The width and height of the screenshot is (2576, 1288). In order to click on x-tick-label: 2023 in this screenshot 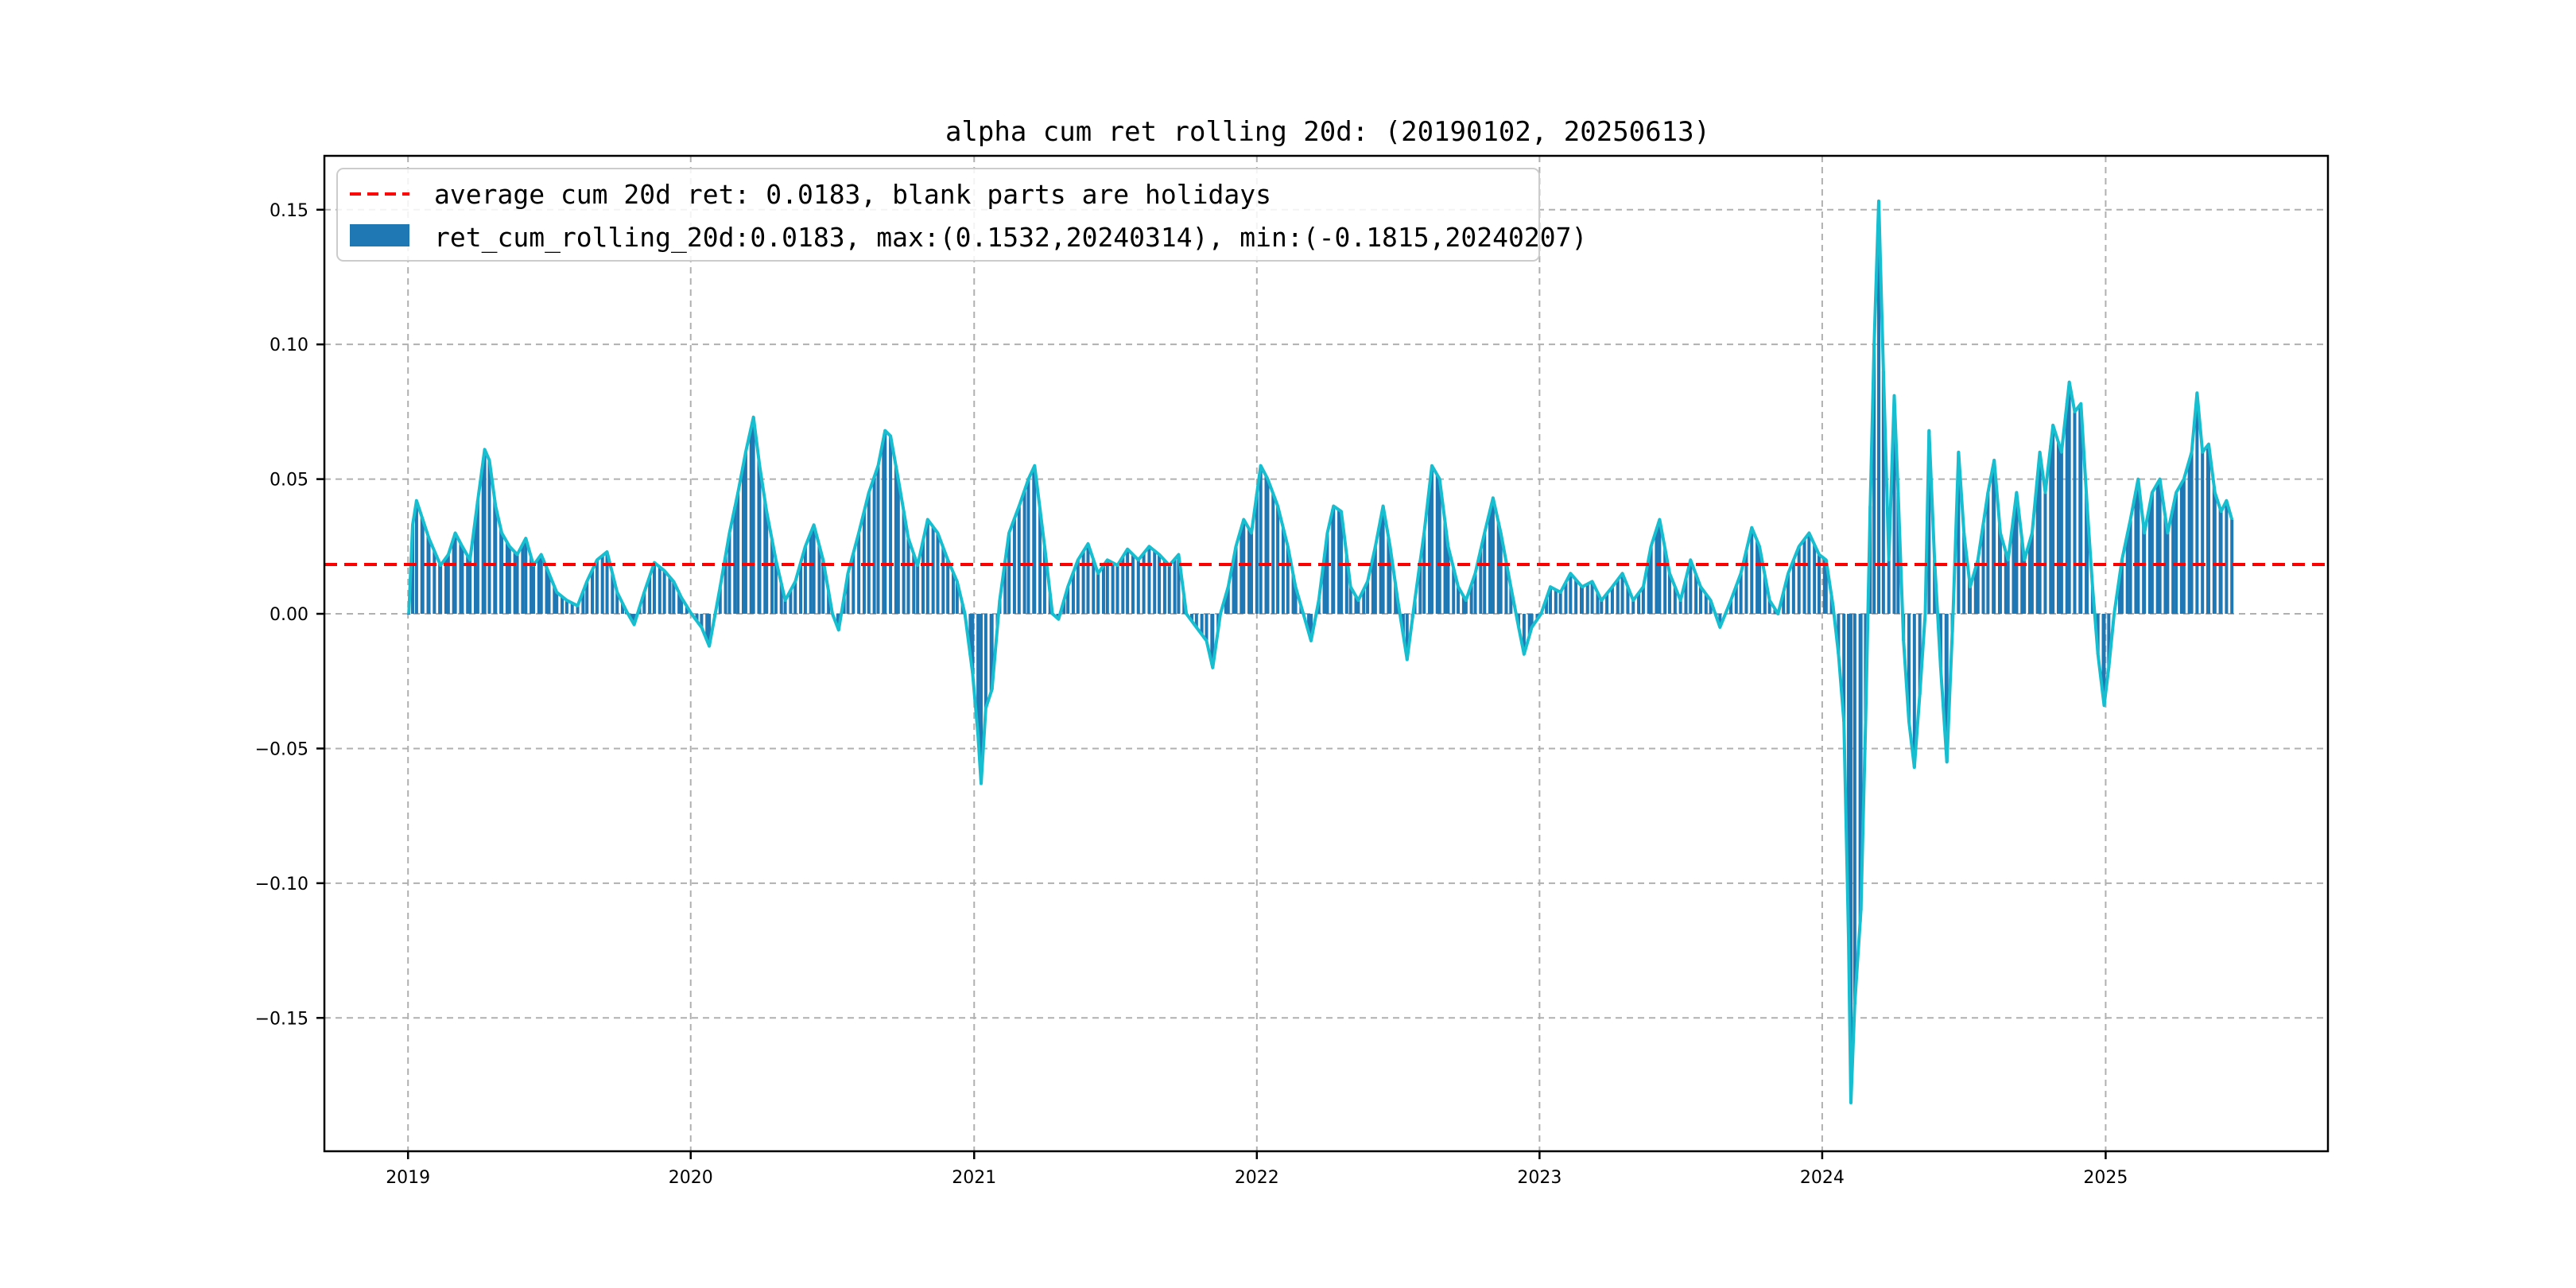, I will do `click(1539, 1178)`.